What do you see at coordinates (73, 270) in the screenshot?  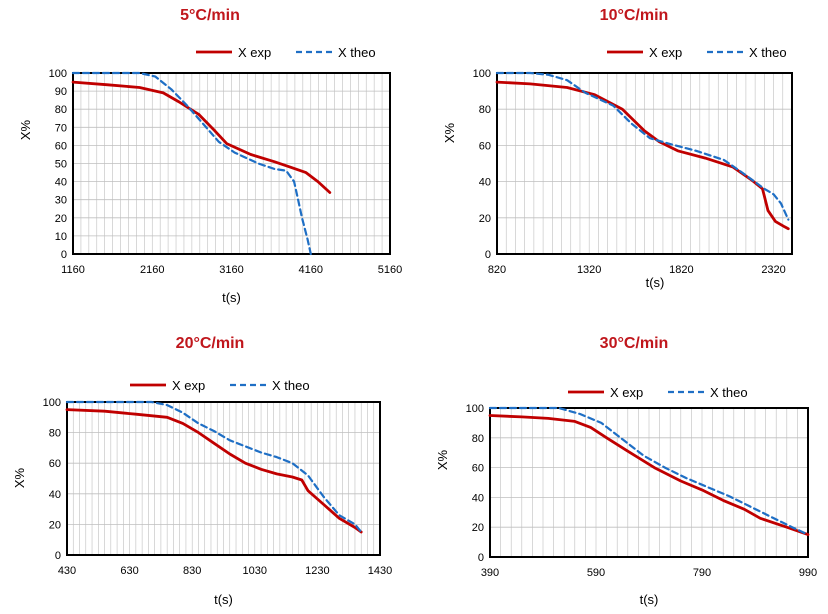 I see `x-tick-label: 1160` at bounding box center [73, 270].